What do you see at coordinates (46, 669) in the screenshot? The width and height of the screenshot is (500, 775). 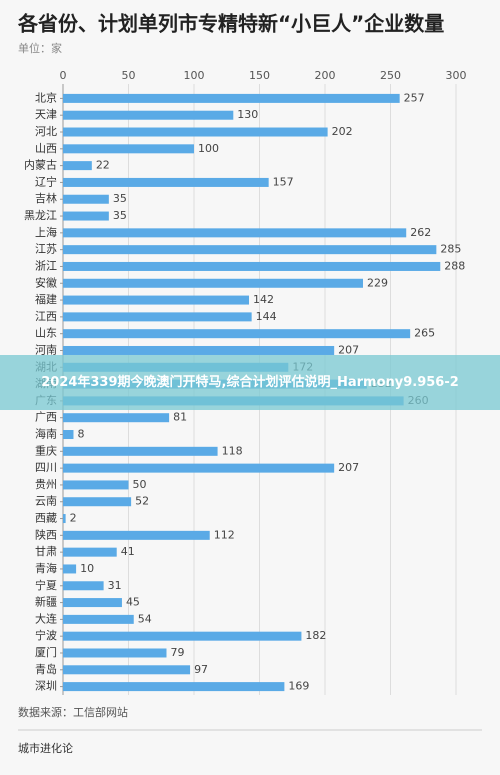 I see `y-tick-label: 青岛` at bounding box center [46, 669].